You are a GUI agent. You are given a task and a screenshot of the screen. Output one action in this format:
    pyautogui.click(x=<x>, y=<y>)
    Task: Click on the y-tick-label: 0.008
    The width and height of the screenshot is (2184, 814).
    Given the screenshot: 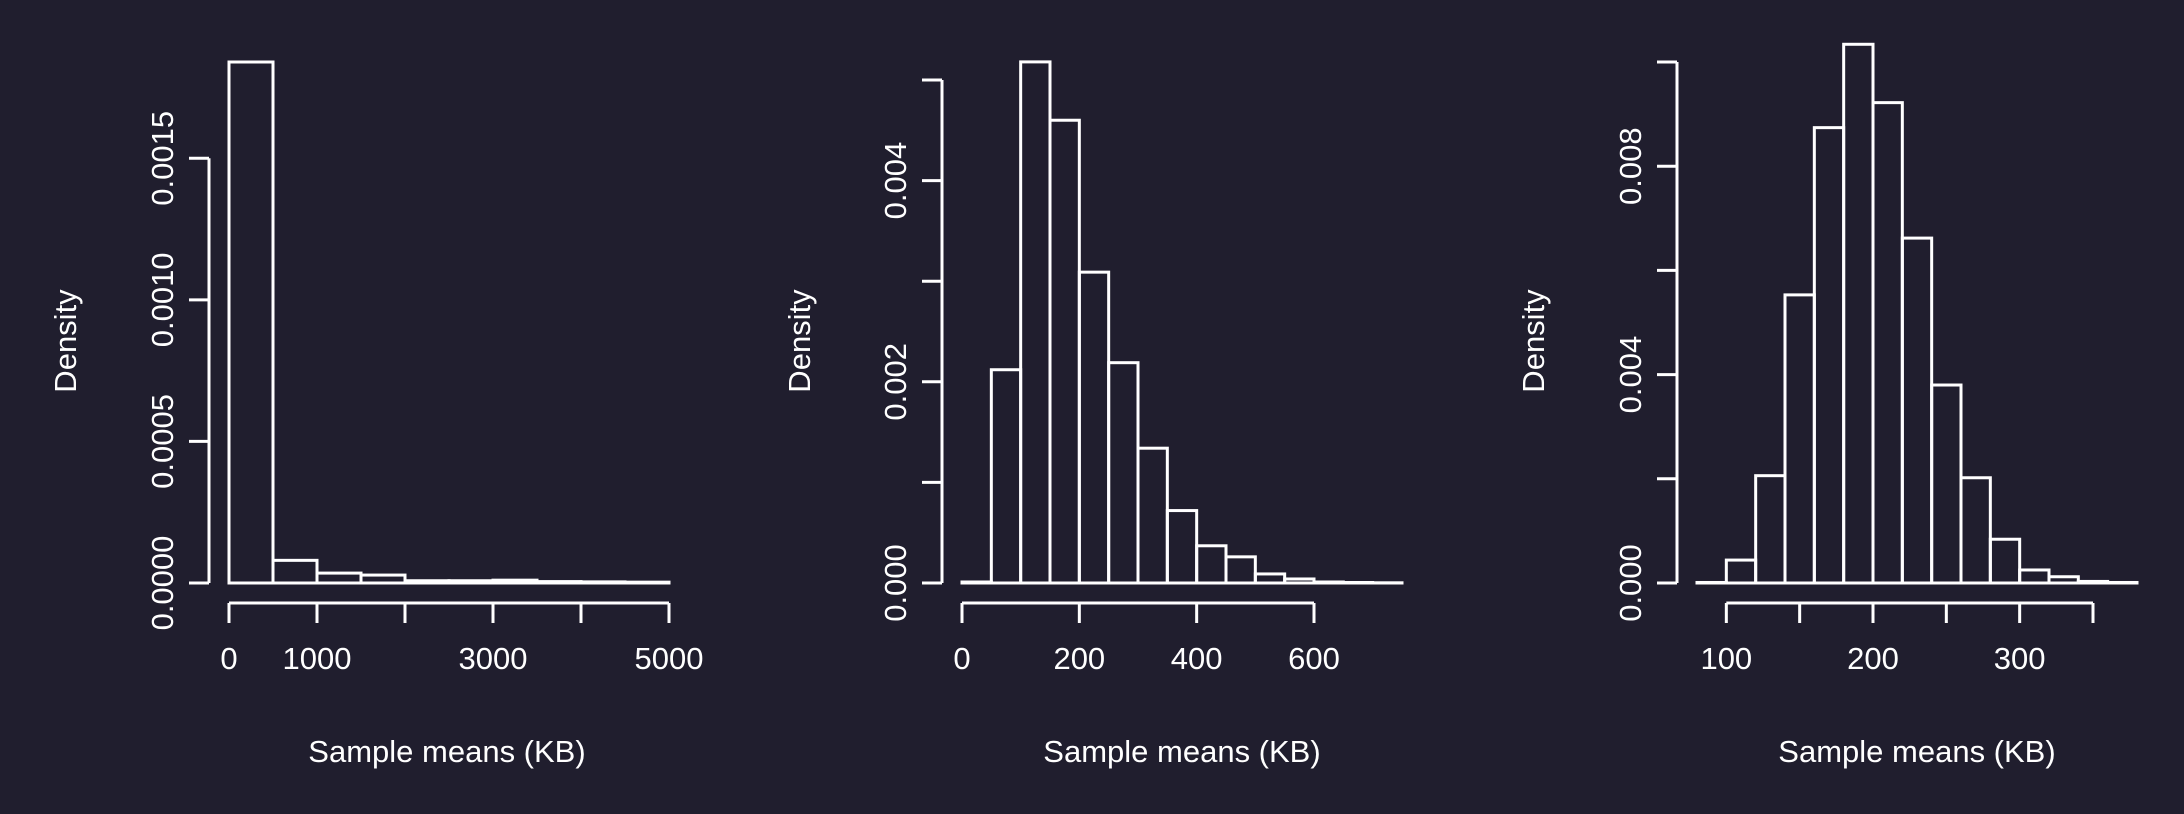 What is the action you would take?
    pyautogui.click(x=1630, y=166)
    